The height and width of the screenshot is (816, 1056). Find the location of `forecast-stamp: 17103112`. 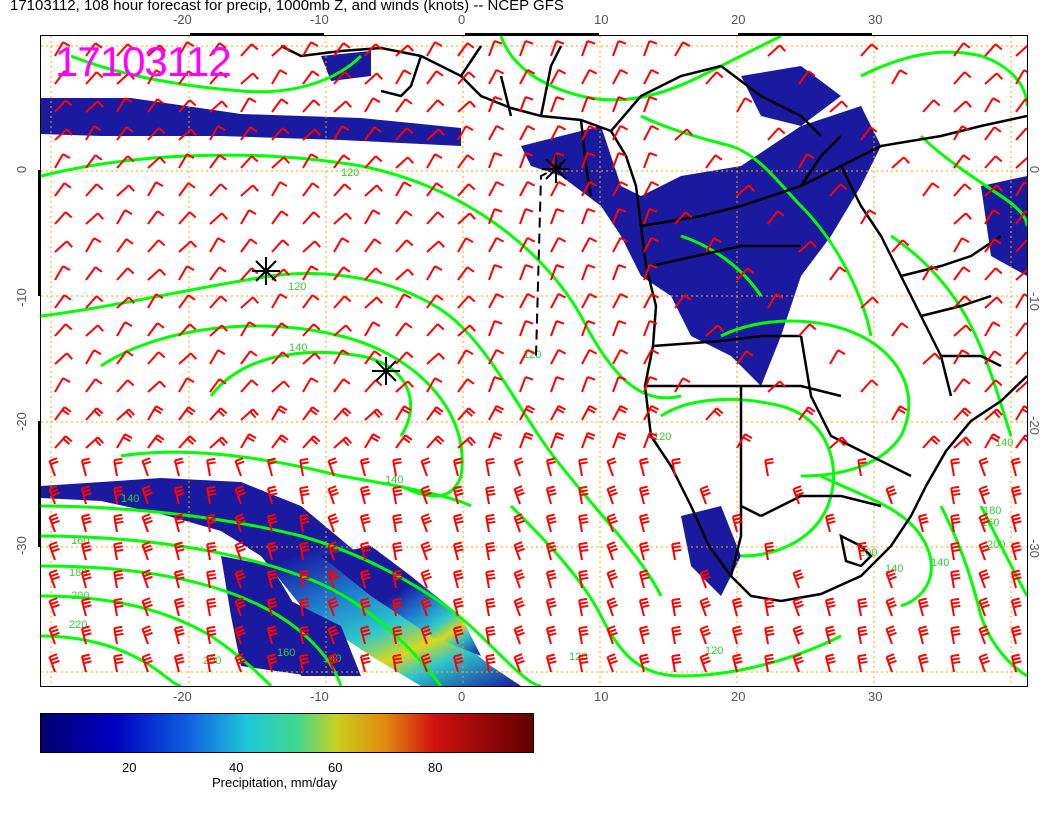

forecast-stamp: 17103112 is located at coordinates (143, 61).